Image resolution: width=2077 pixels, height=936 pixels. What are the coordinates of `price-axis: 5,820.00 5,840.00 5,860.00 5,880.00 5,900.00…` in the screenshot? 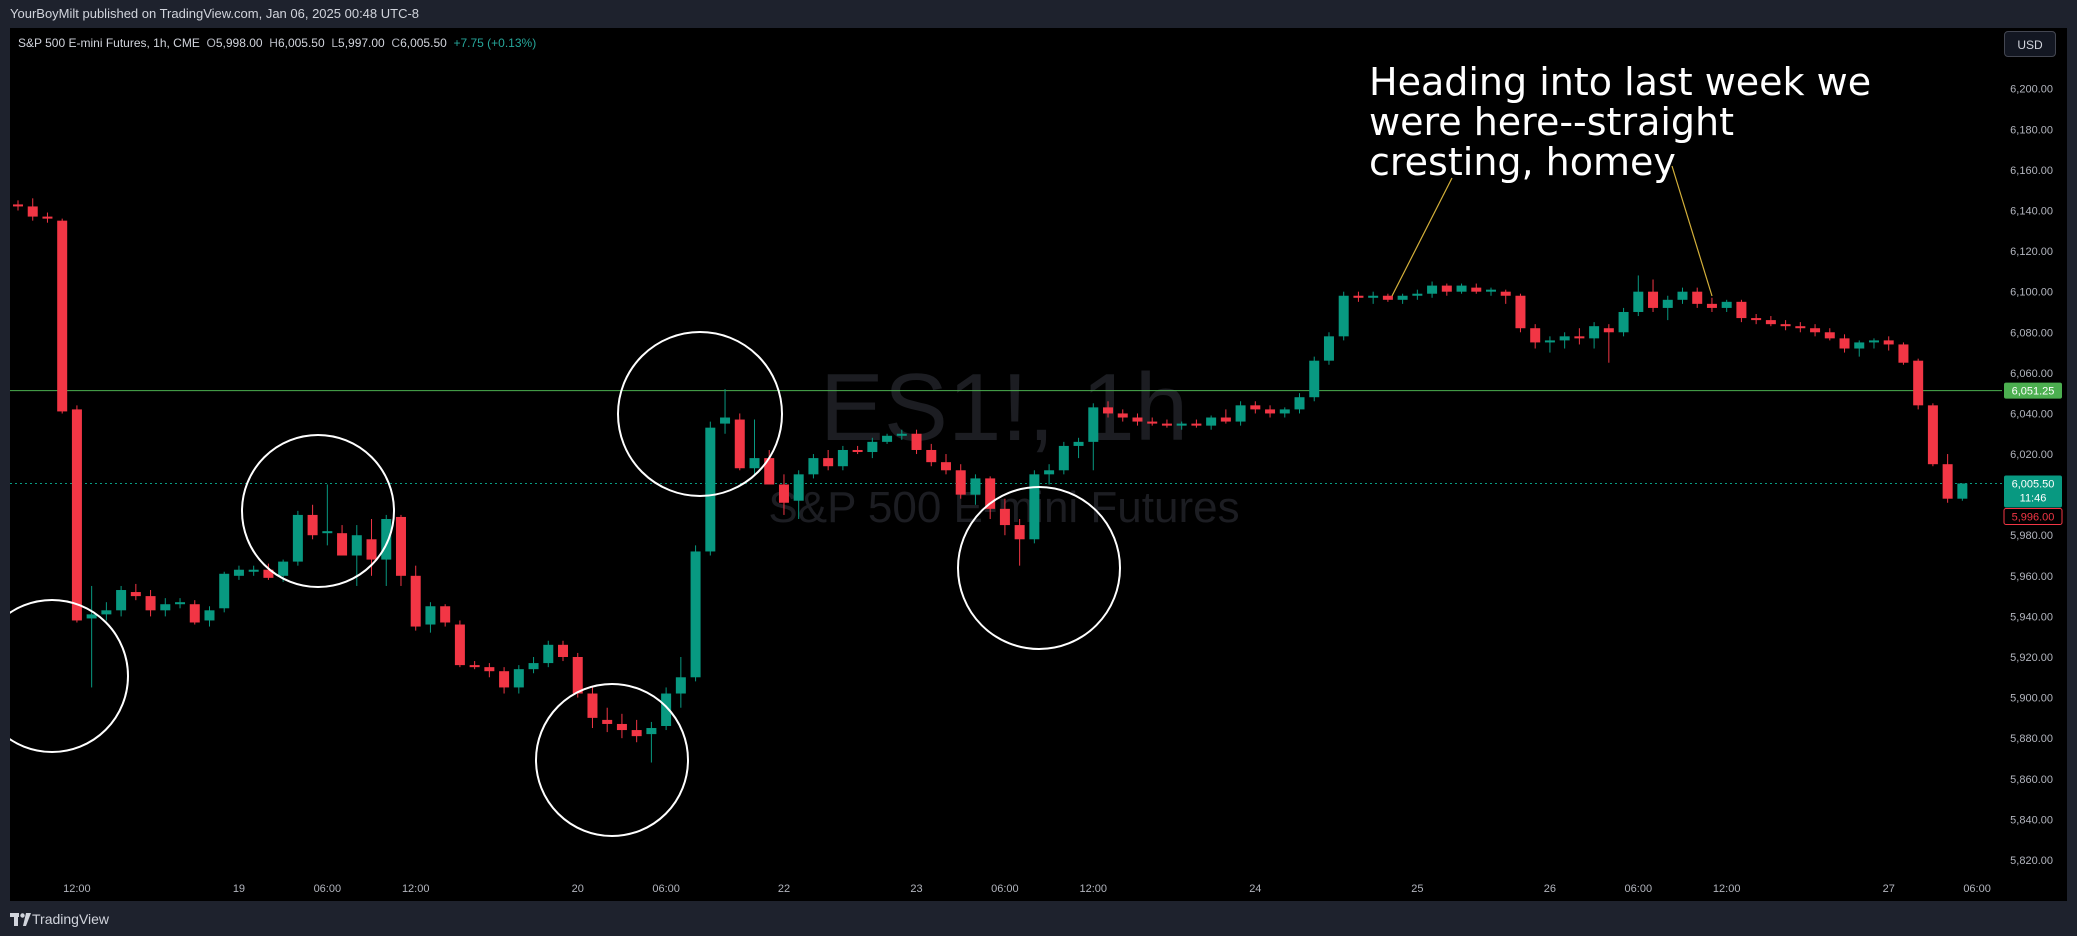 It's located at (2031, 455).